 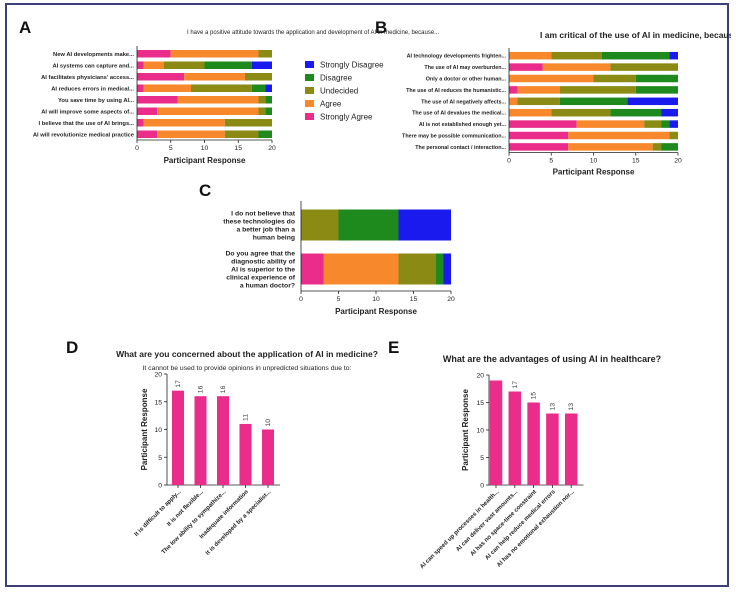 What do you see at coordinates (158, 375) in the screenshot?
I see `panel-d-y-tick-label-20: 20` at bounding box center [158, 375].